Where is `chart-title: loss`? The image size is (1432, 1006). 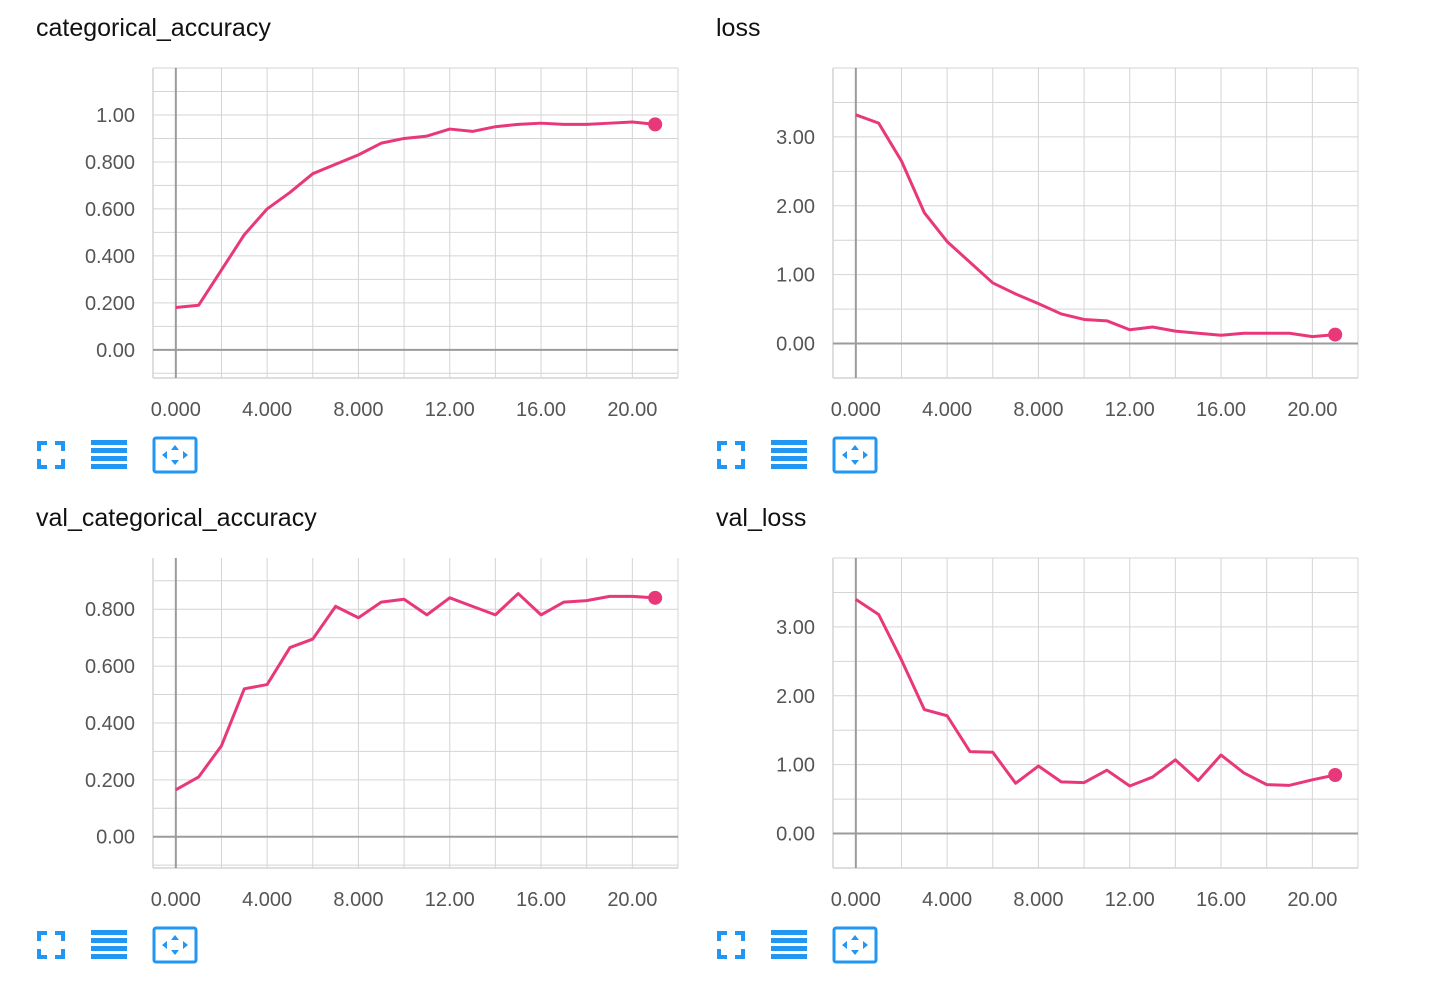
chart-title: loss is located at coordinates (738, 28).